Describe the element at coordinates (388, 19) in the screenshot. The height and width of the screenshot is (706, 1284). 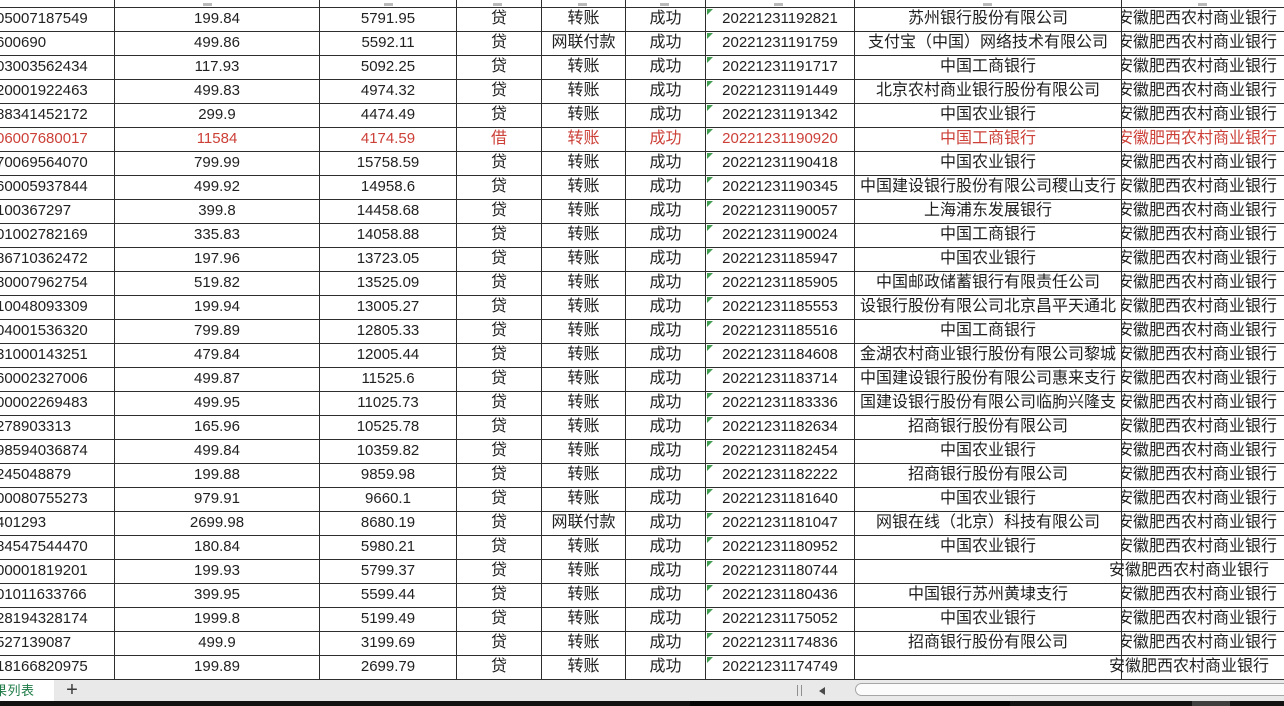
I see `cell-balance: 5791.95` at that location.